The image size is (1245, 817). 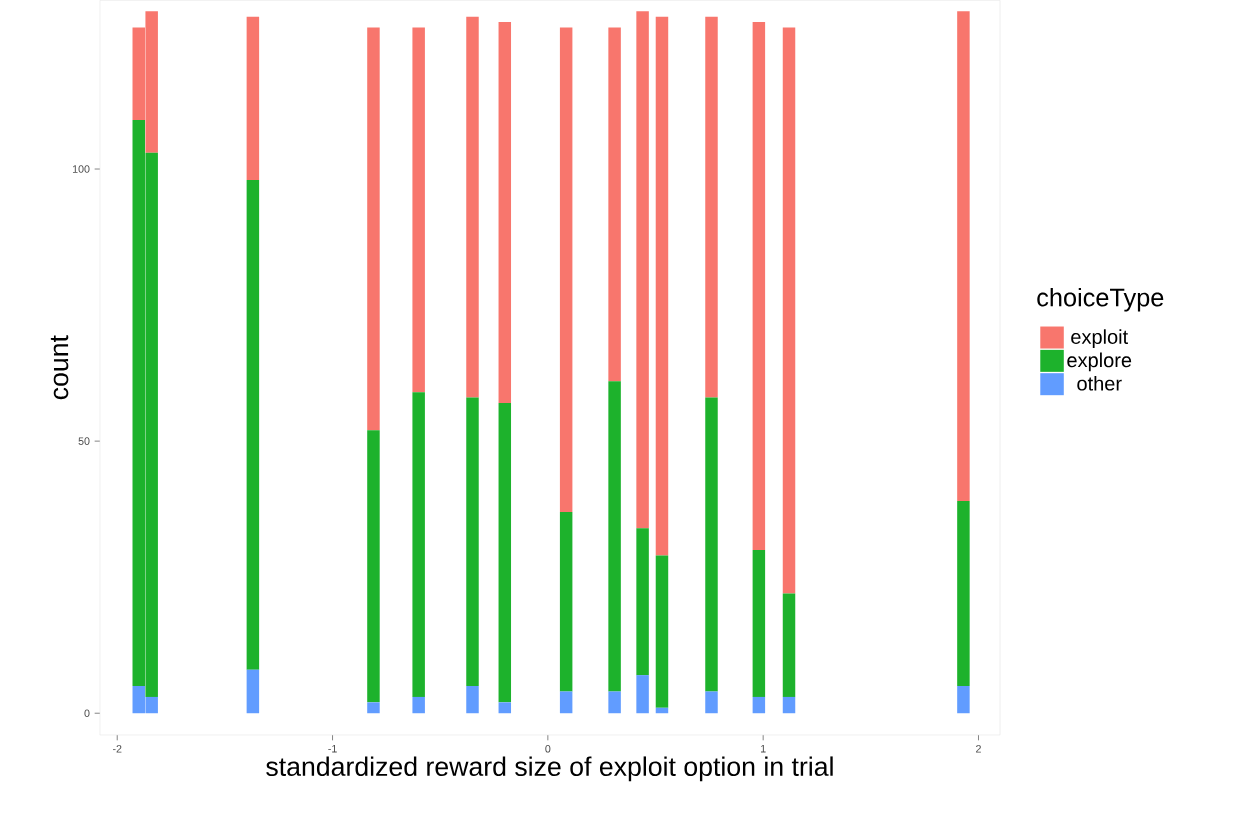 What do you see at coordinates (1100, 338) in the screenshot?
I see `legend-label: exploit` at bounding box center [1100, 338].